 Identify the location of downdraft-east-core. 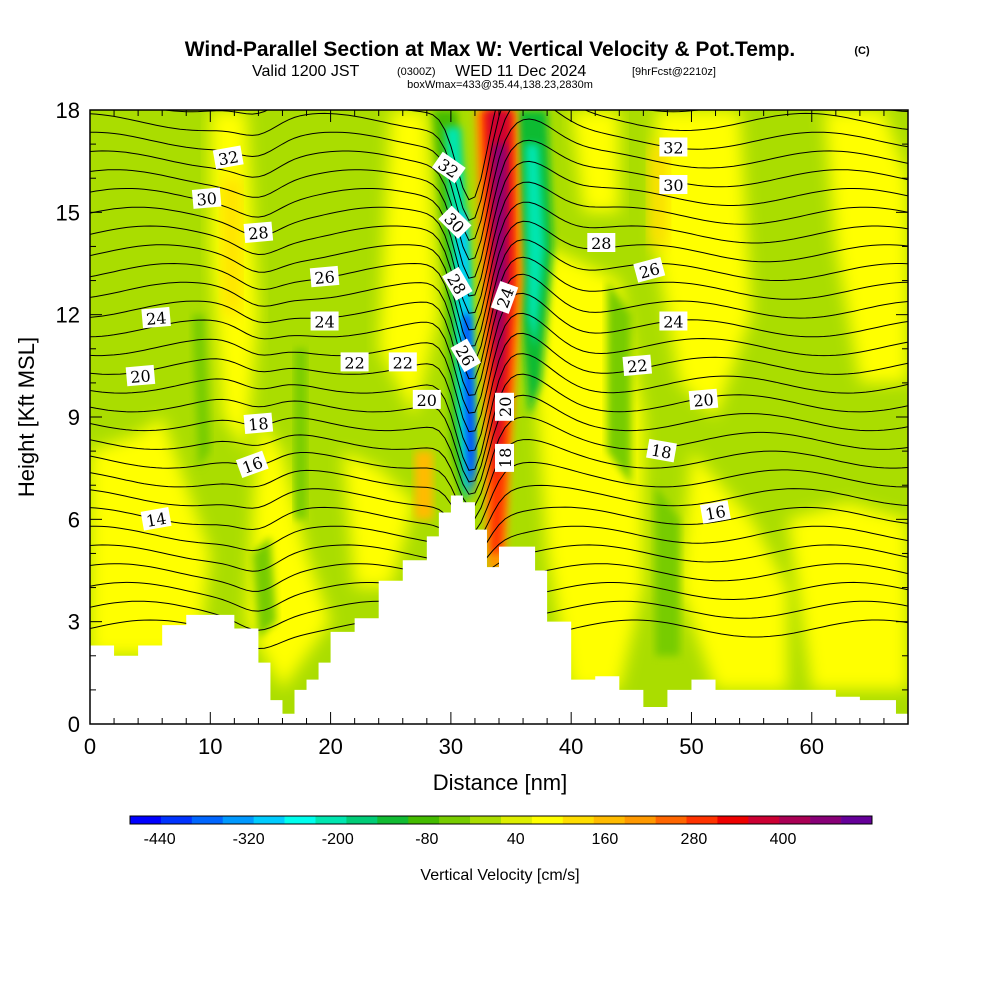
(535, 246).